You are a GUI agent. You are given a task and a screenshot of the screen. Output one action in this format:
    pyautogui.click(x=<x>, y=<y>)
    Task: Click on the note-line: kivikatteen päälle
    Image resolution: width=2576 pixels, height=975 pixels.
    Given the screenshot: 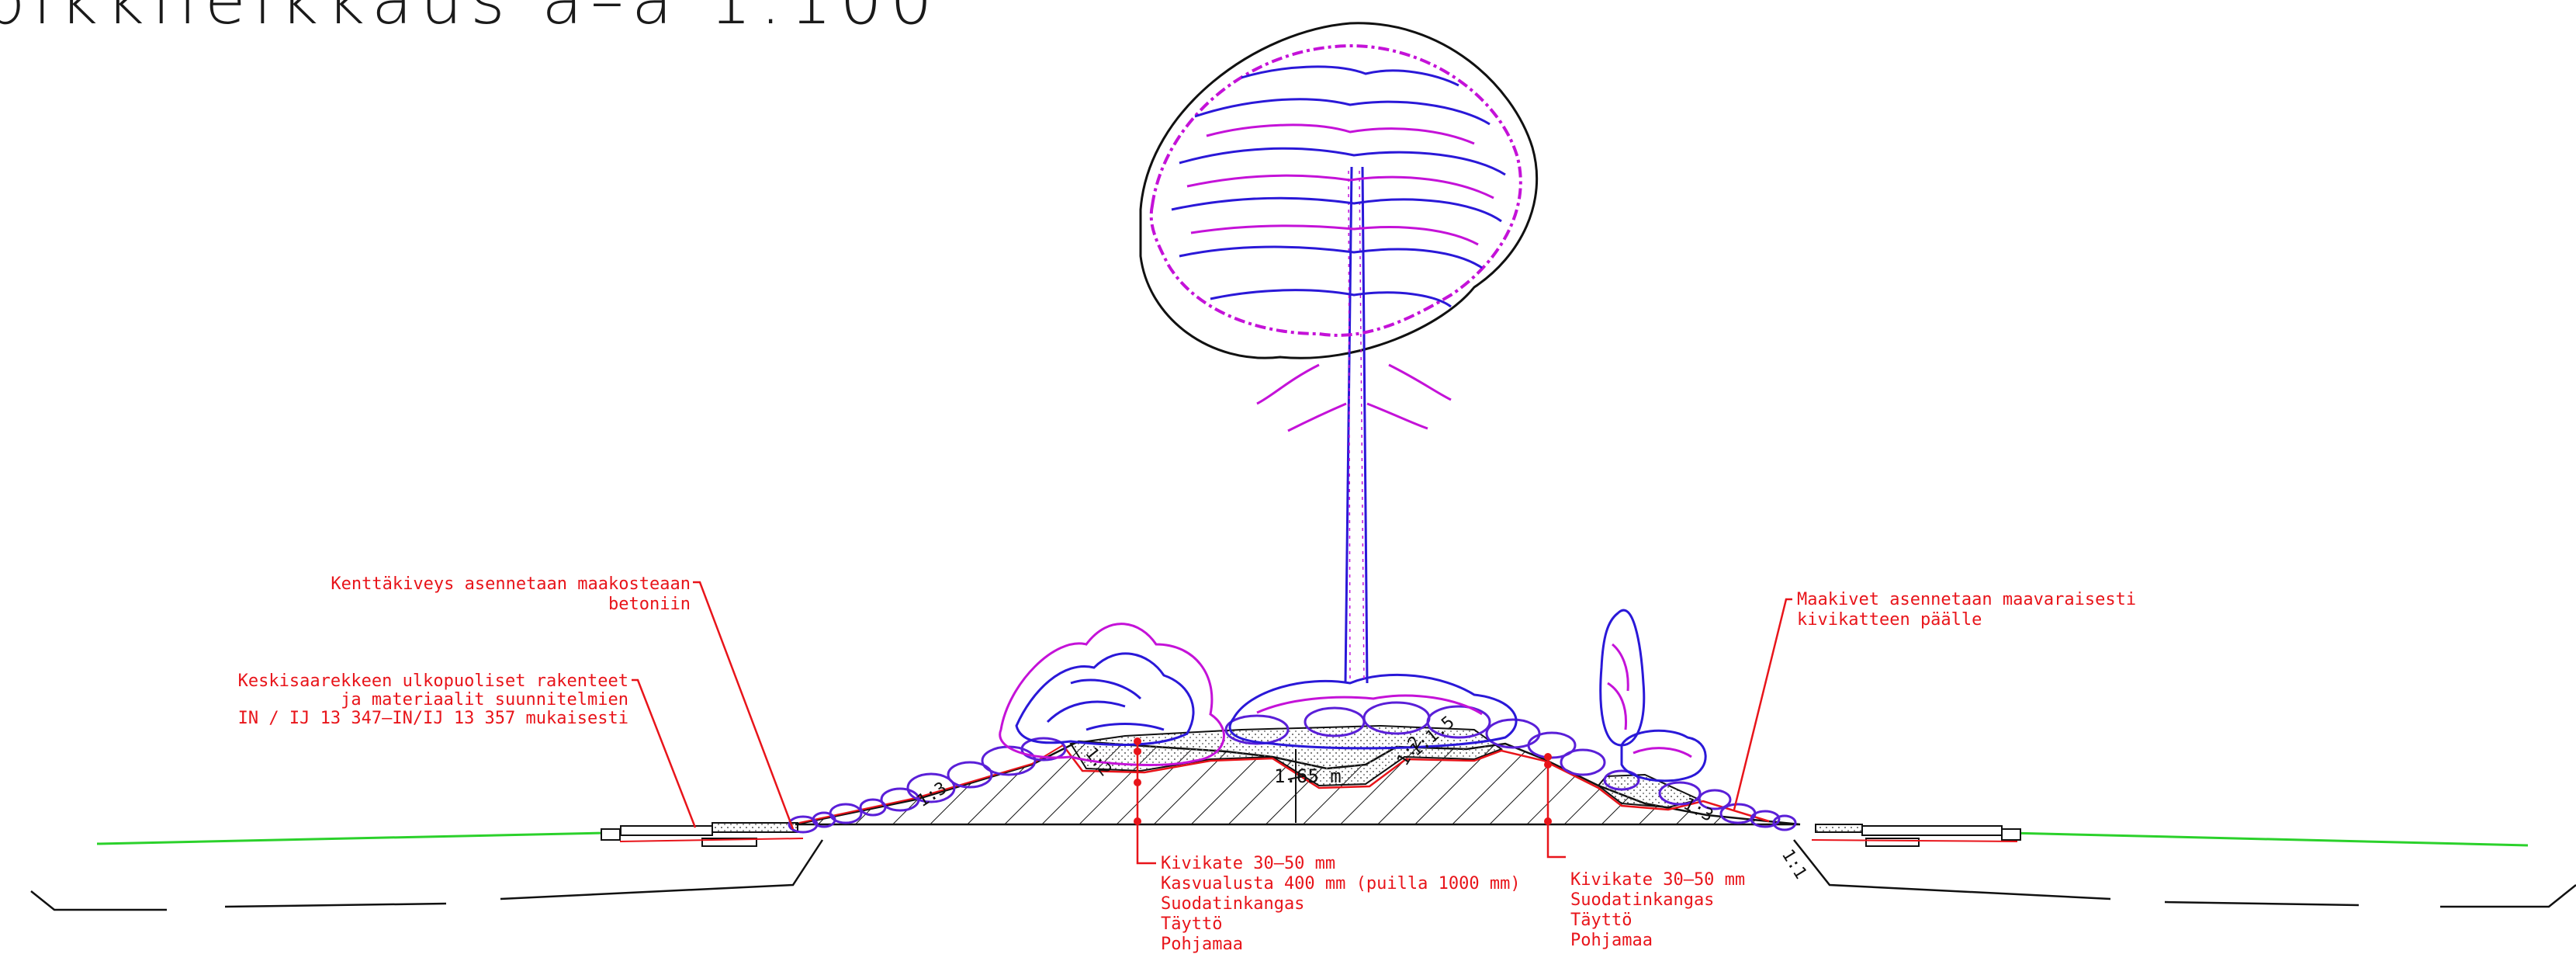 What is the action you would take?
    pyautogui.click(x=1889, y=620)
    